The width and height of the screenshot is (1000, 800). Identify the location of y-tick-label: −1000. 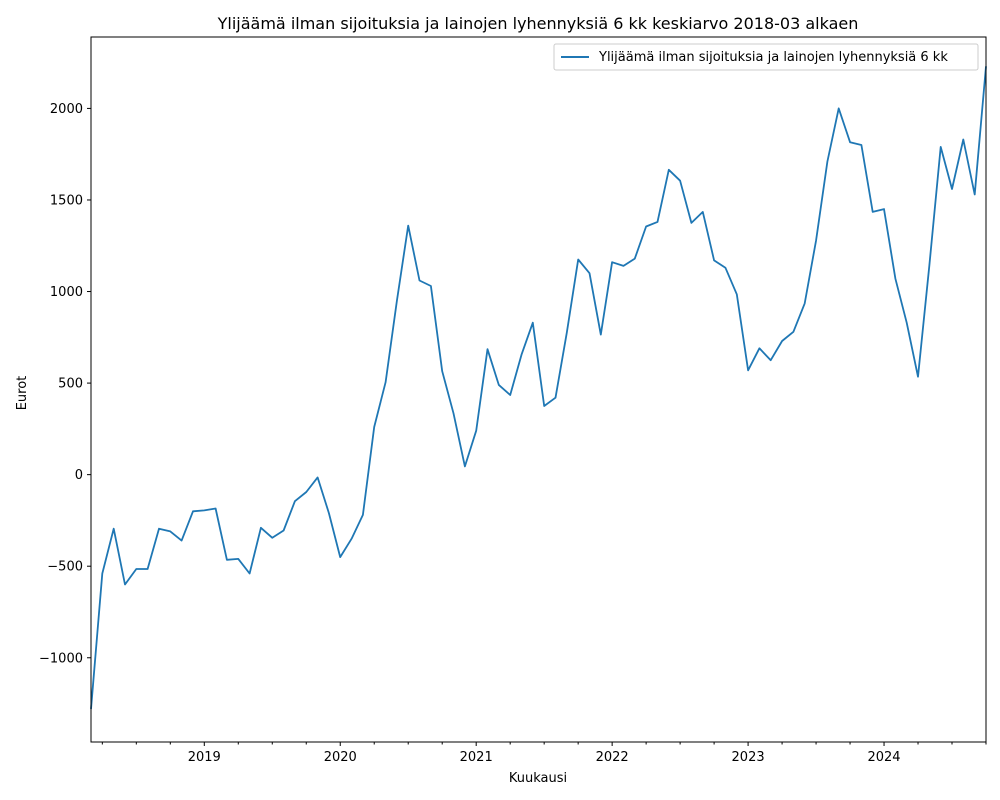
(61, 658).